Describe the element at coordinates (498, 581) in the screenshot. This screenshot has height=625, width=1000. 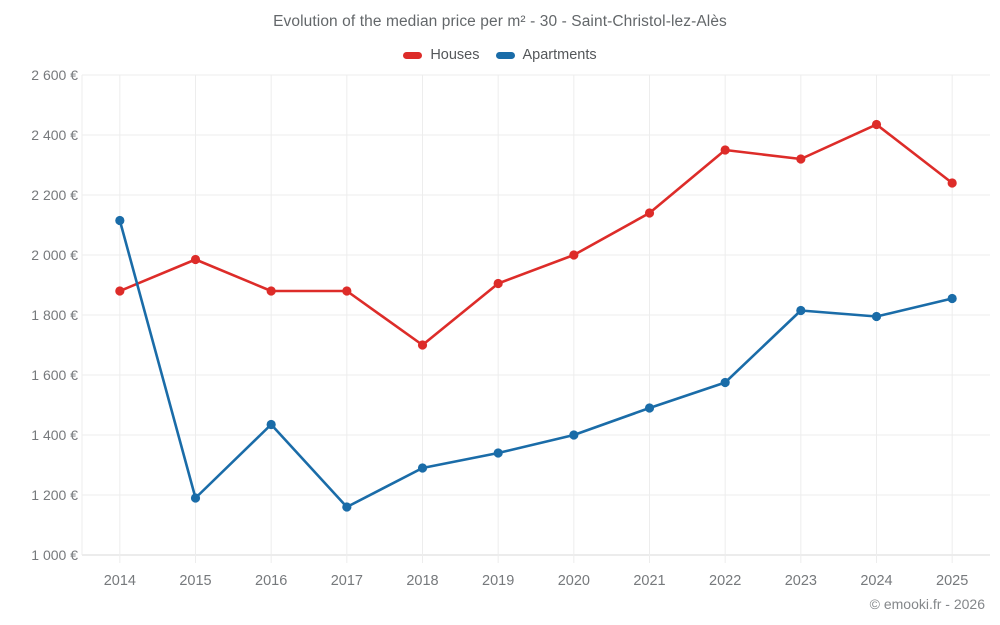
I see `x-axis-tick-label: 2019` at that location.